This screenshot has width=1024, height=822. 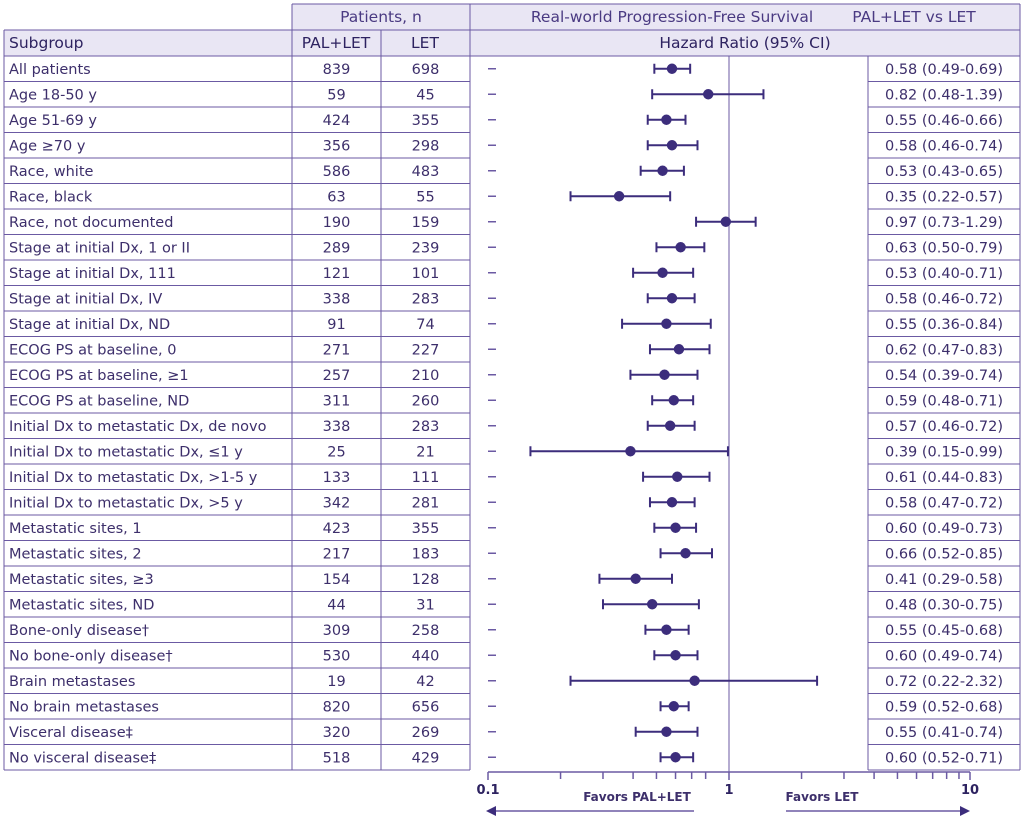 I want to click on subgroup-label: Initial Dx to metastatic Dx, >5 y, so click(x=126, y=503).